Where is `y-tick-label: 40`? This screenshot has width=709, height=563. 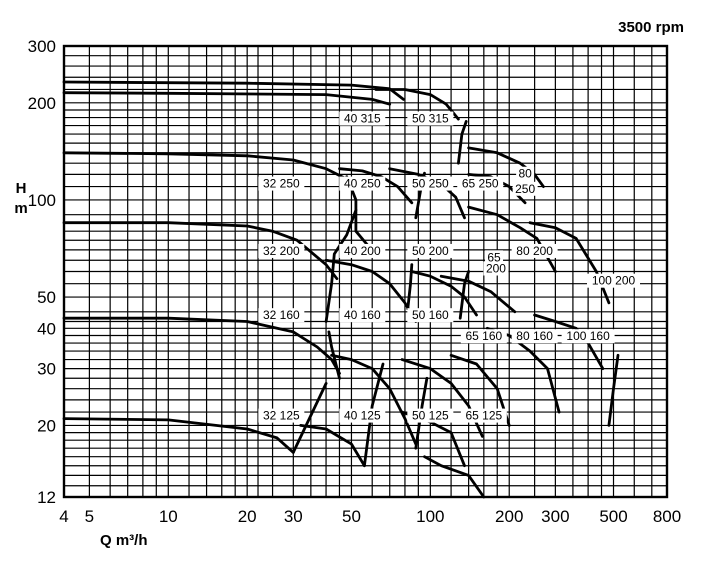 y-tick-label: 40 is located at coordinates (46, 328).